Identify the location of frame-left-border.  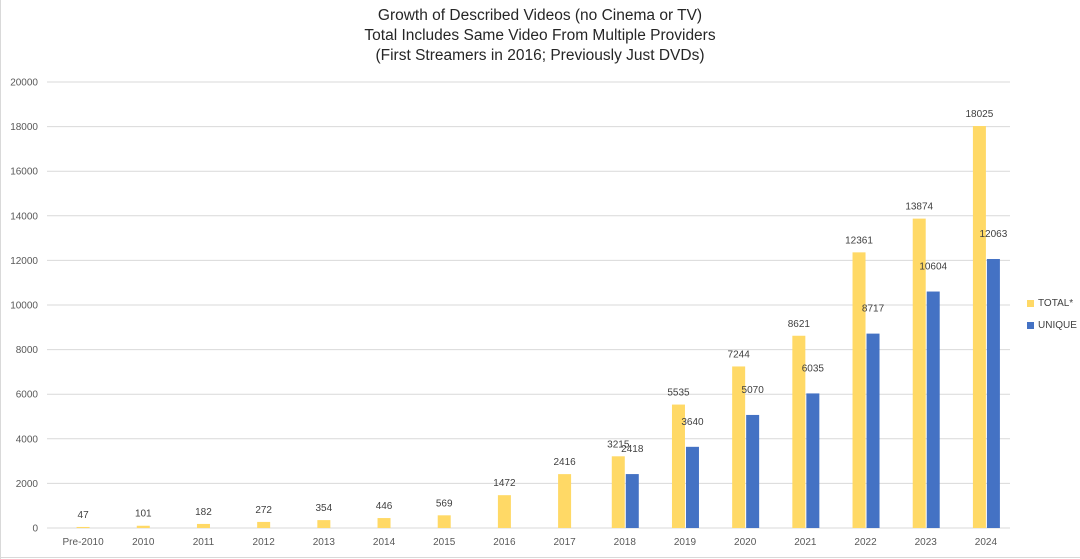
(0, 279).